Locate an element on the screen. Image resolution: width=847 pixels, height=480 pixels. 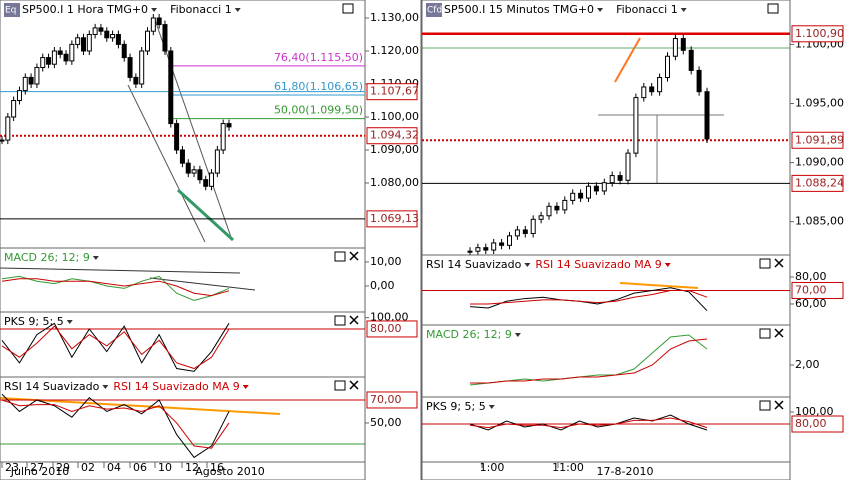
y-tick-label: 50,00 is located at coordinates (386, 422).